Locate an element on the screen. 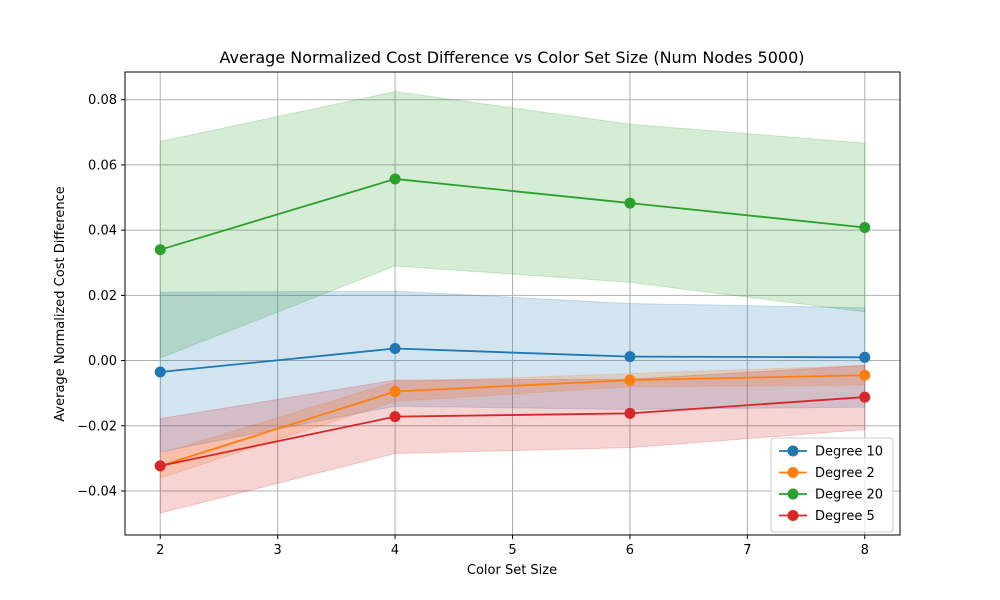 The width and height of the screenshot is (1000, 600). degree-5-legend-label: Degree 5 is located at coordinates (845, 516).